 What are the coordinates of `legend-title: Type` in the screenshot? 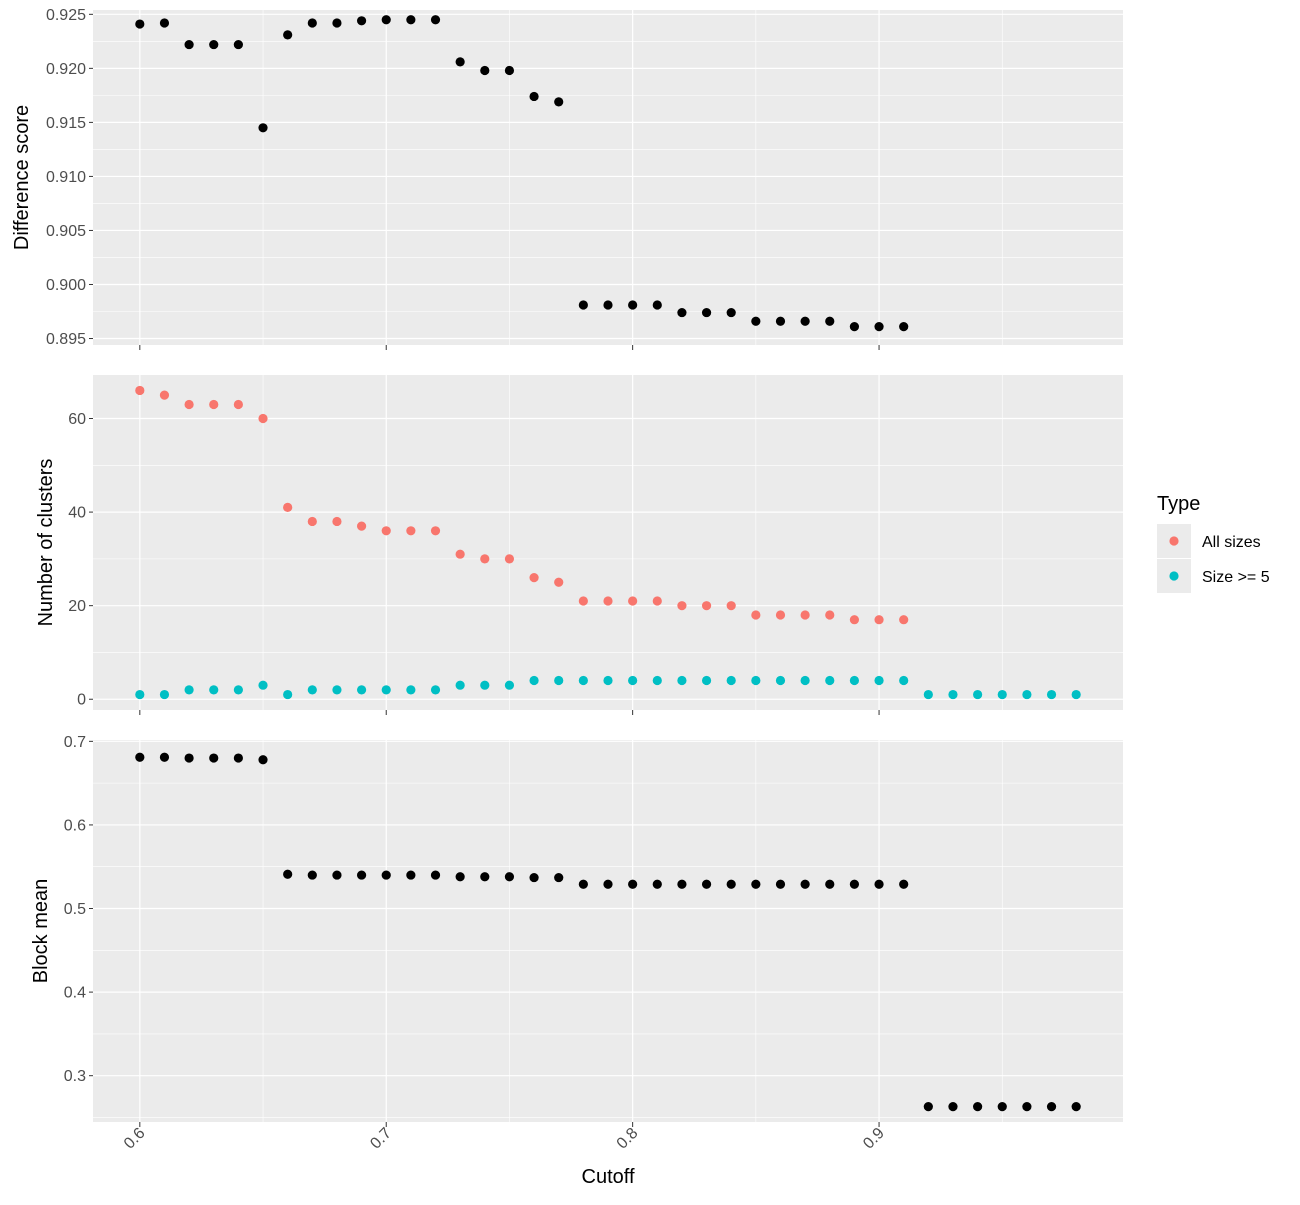 It's located at (1178, 504).